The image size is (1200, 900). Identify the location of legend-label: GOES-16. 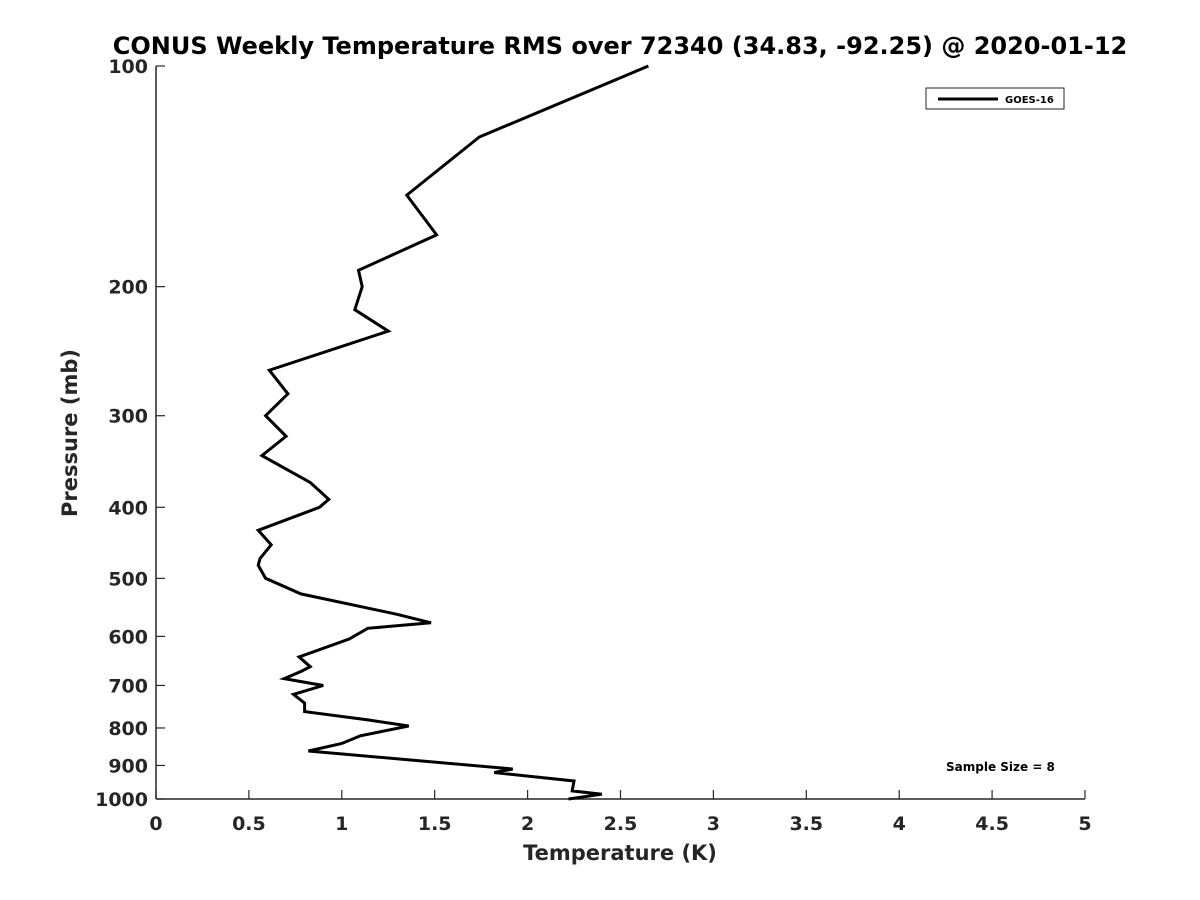
(1029, 100).